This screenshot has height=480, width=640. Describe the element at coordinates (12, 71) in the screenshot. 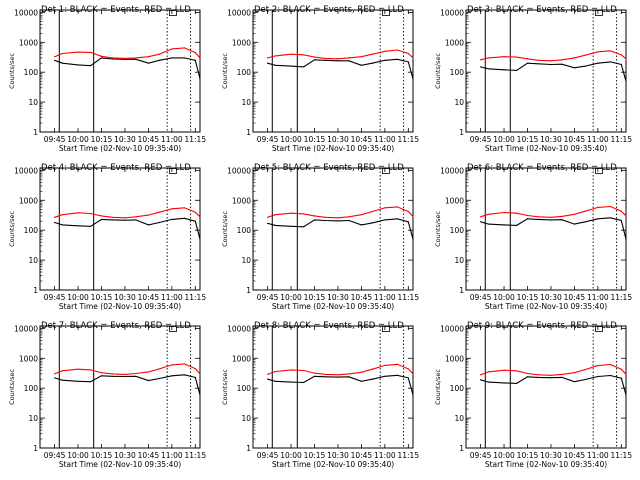

I see `y-axis-label: Counts/sec` at that location.